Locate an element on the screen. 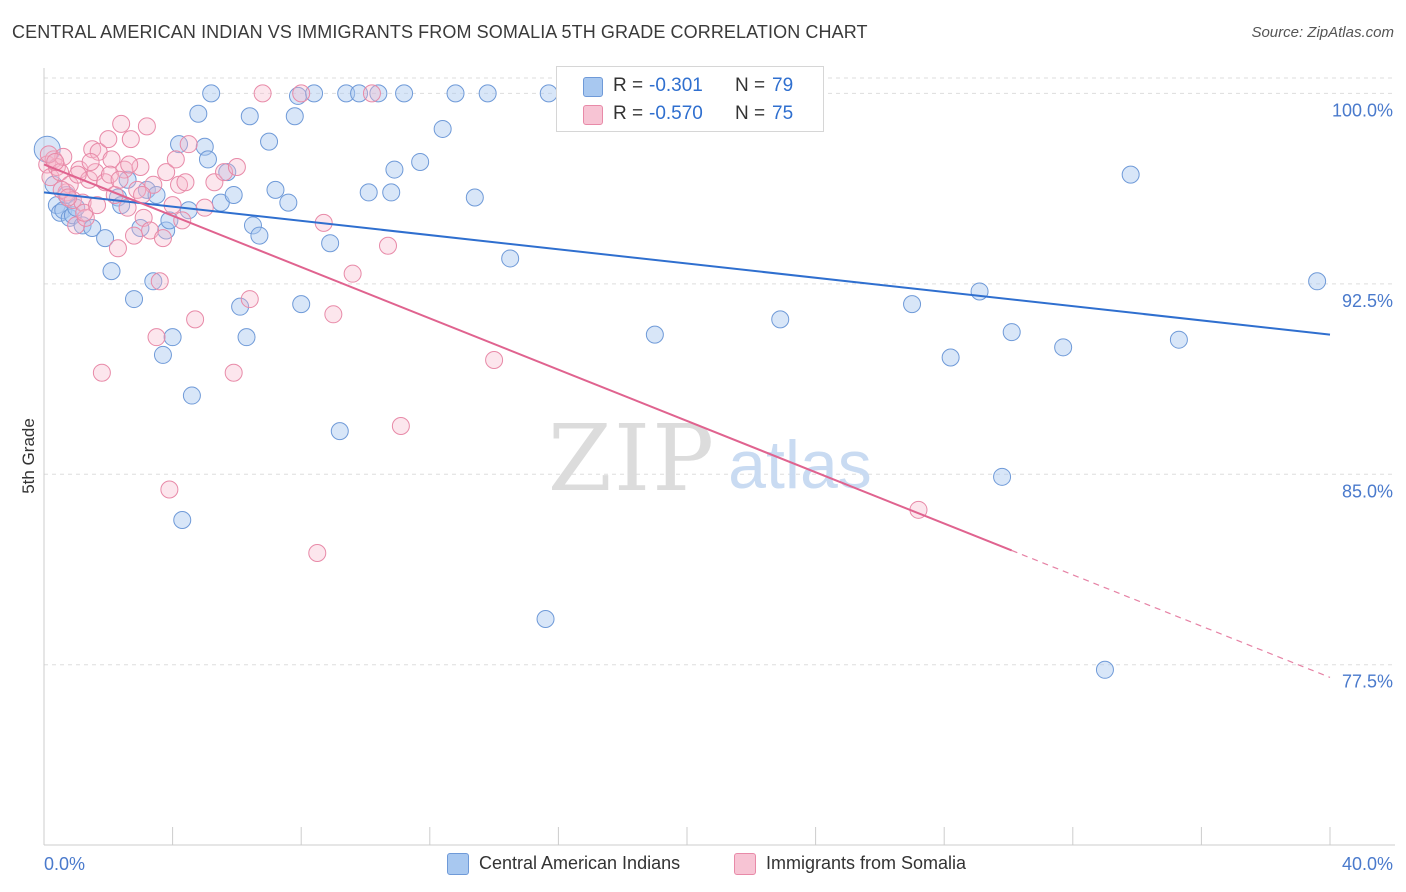 This screenshot has height=892, width=1406. legend-r-label: R = is located at coordinates (628, 85).